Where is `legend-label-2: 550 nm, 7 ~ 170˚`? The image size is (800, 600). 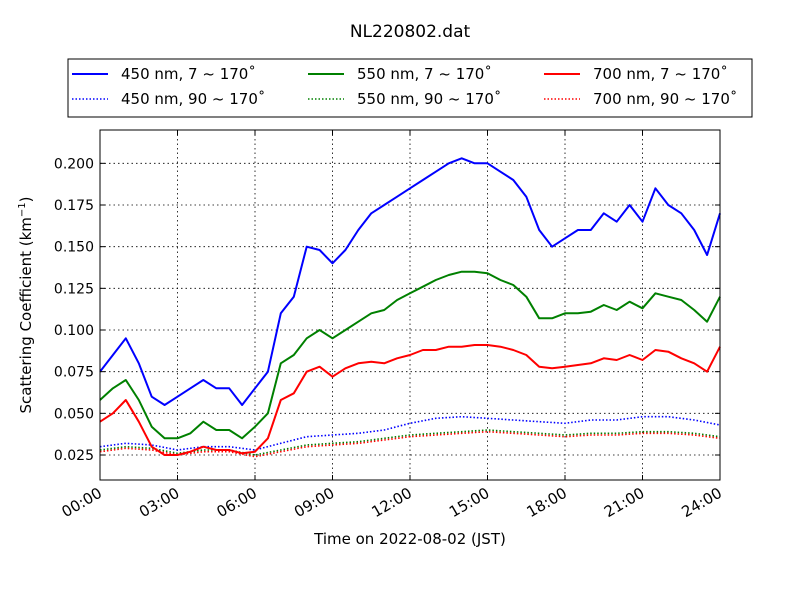 legend-label-2: 550 nm, 7 ~ 170˚ is located at coordinates (424, 74).